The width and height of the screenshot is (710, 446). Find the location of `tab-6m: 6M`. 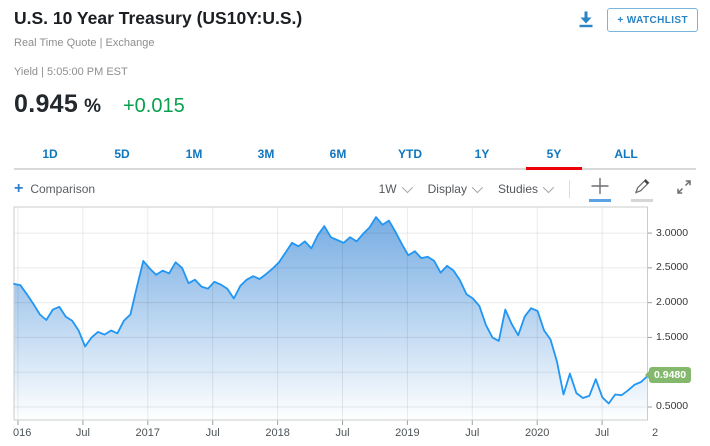

tab-6m: 6M is located at coordinates (338, 154).